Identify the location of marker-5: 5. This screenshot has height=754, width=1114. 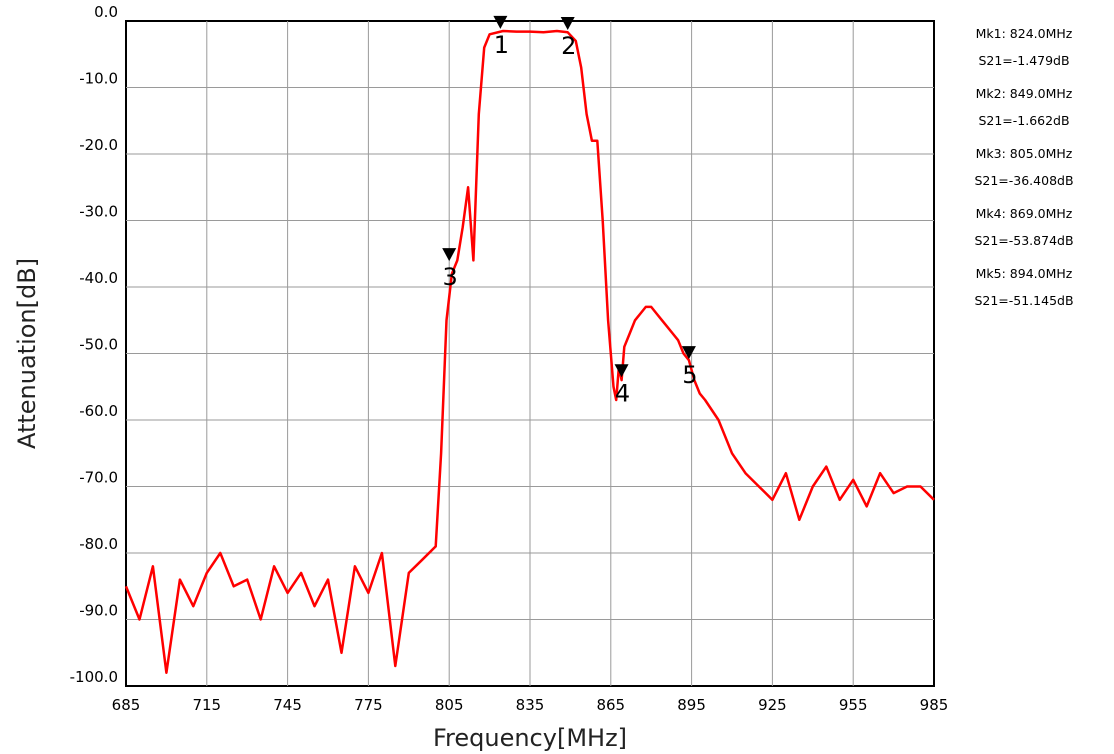
(689, 367).